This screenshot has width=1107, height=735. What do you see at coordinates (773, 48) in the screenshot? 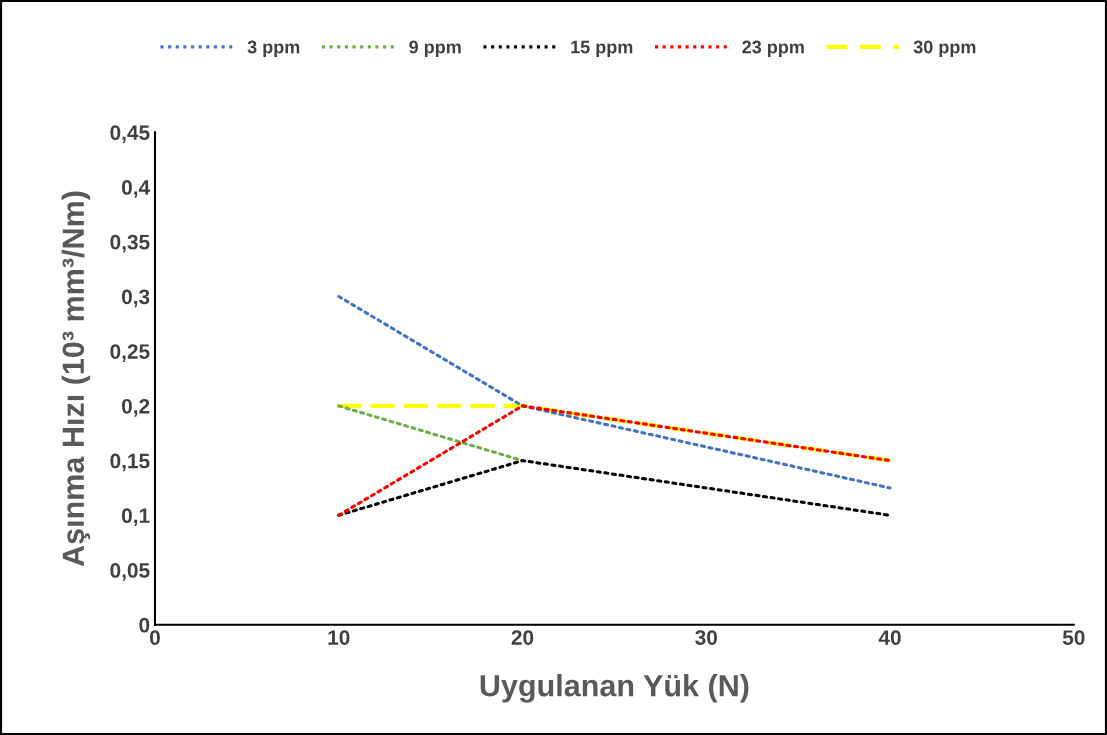
I see `legend-label: 23 ppm` at bounding box center [773, 48].